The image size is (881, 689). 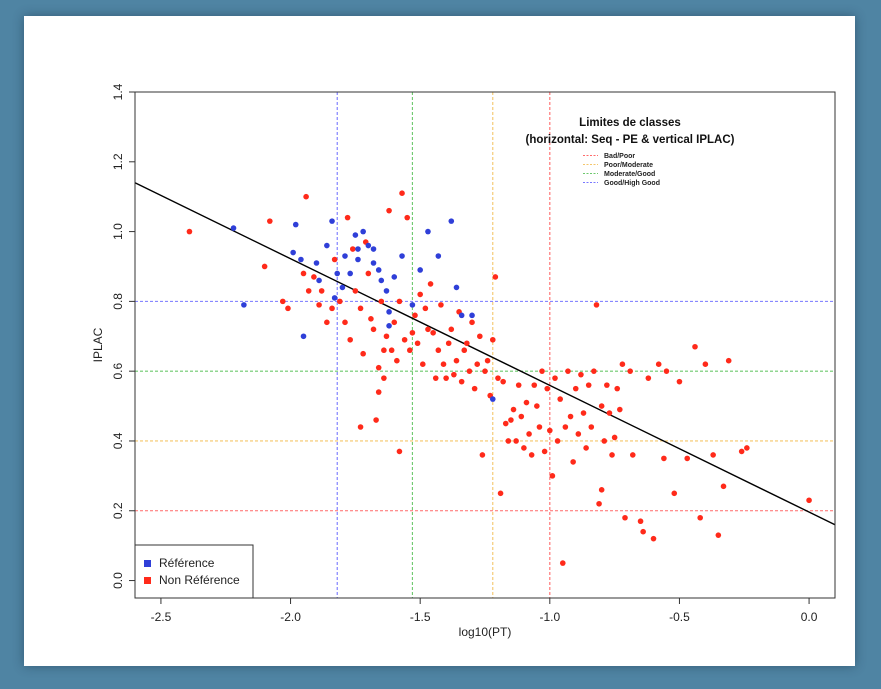 I want to click on x-tick-label: -1.5, so click(x=420, y=617).